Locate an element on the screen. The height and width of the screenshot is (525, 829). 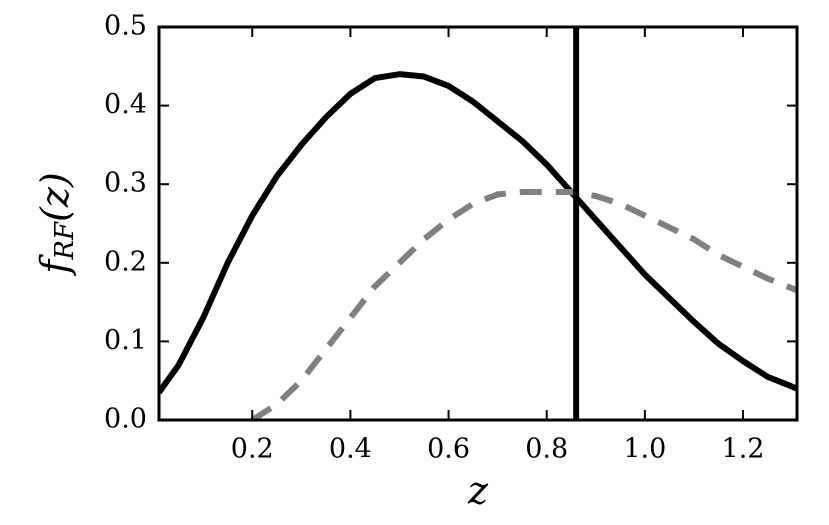
y-label-sub: RF is located at coordinates (65, 241).